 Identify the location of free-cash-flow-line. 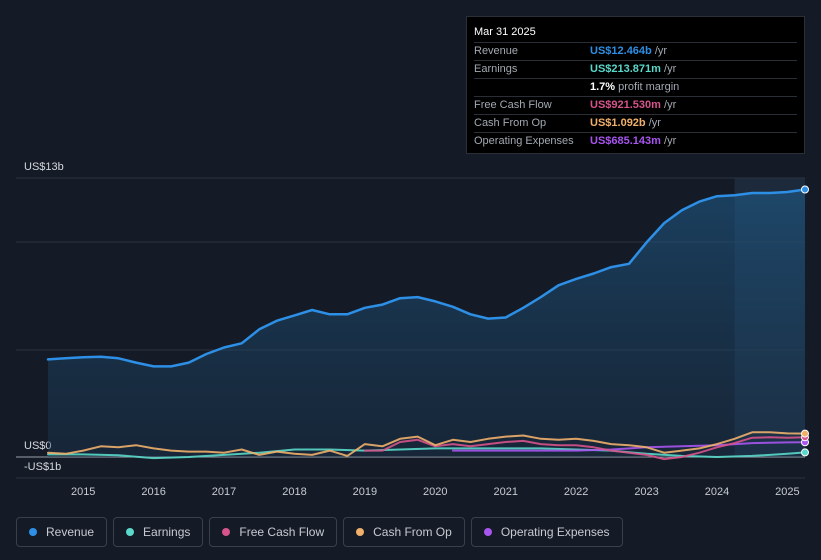
(584, 448).